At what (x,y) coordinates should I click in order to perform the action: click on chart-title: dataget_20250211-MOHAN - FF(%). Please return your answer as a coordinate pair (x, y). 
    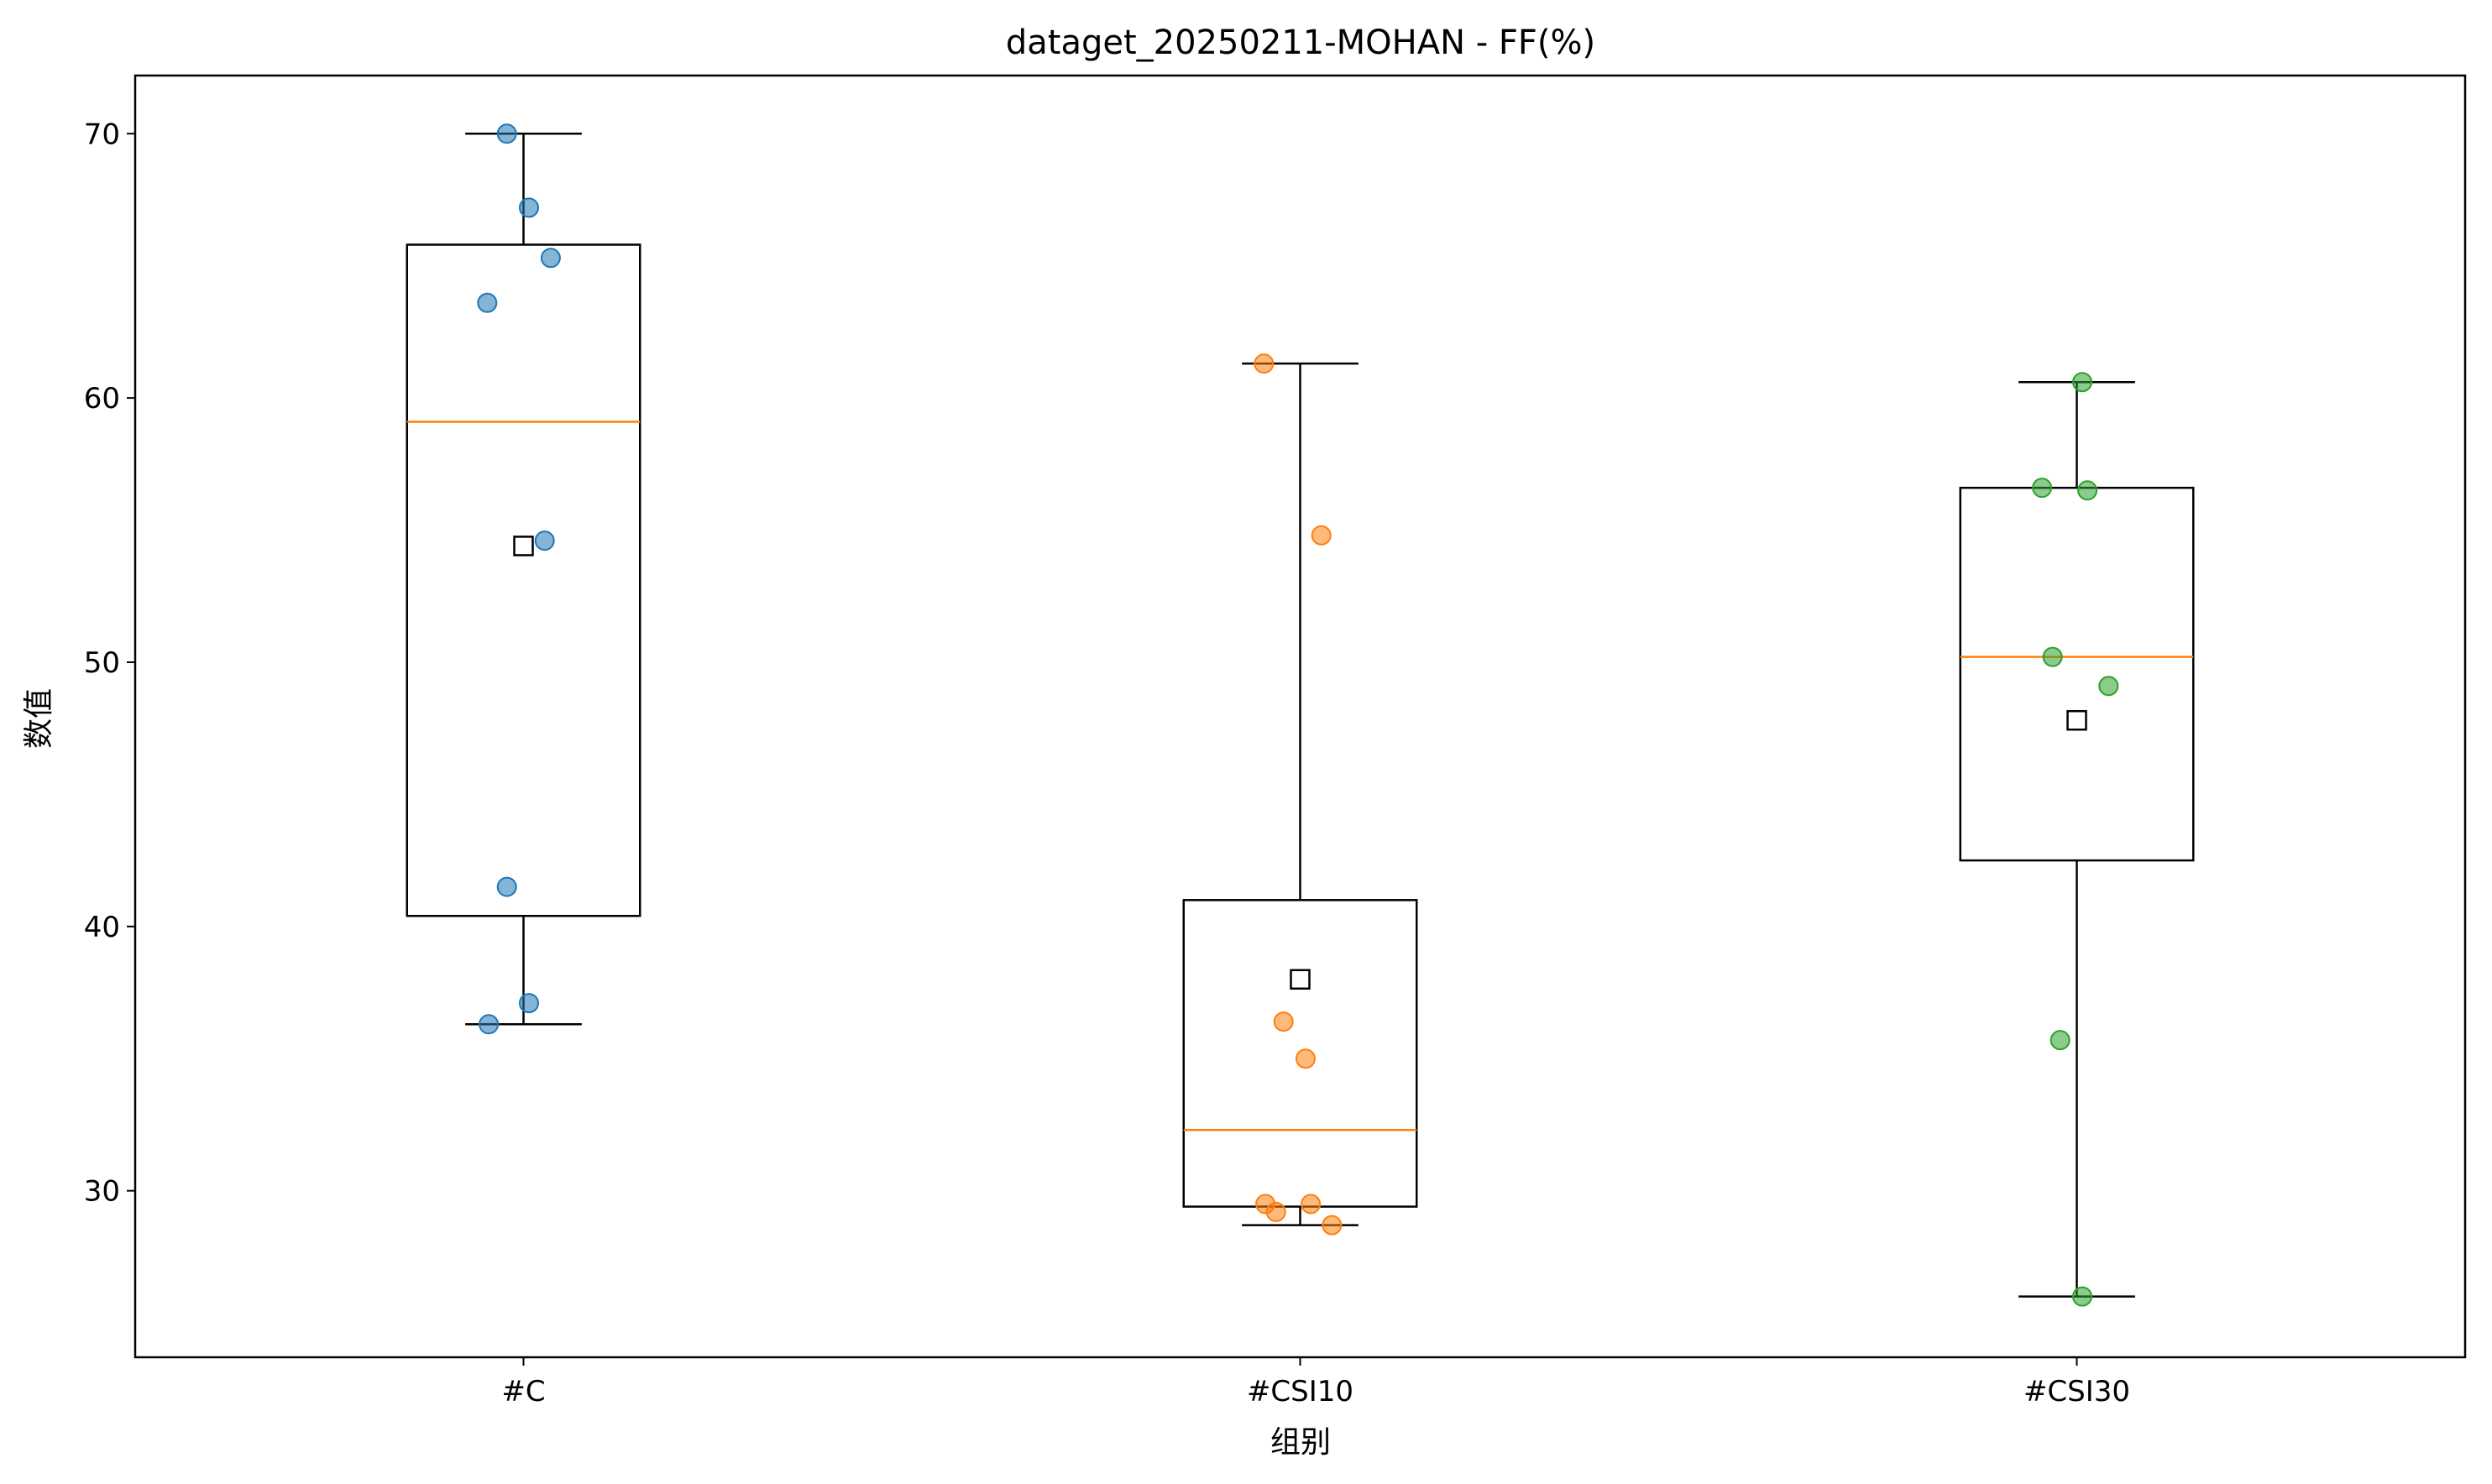
    Looking at the image, I should click on (1300, 43).